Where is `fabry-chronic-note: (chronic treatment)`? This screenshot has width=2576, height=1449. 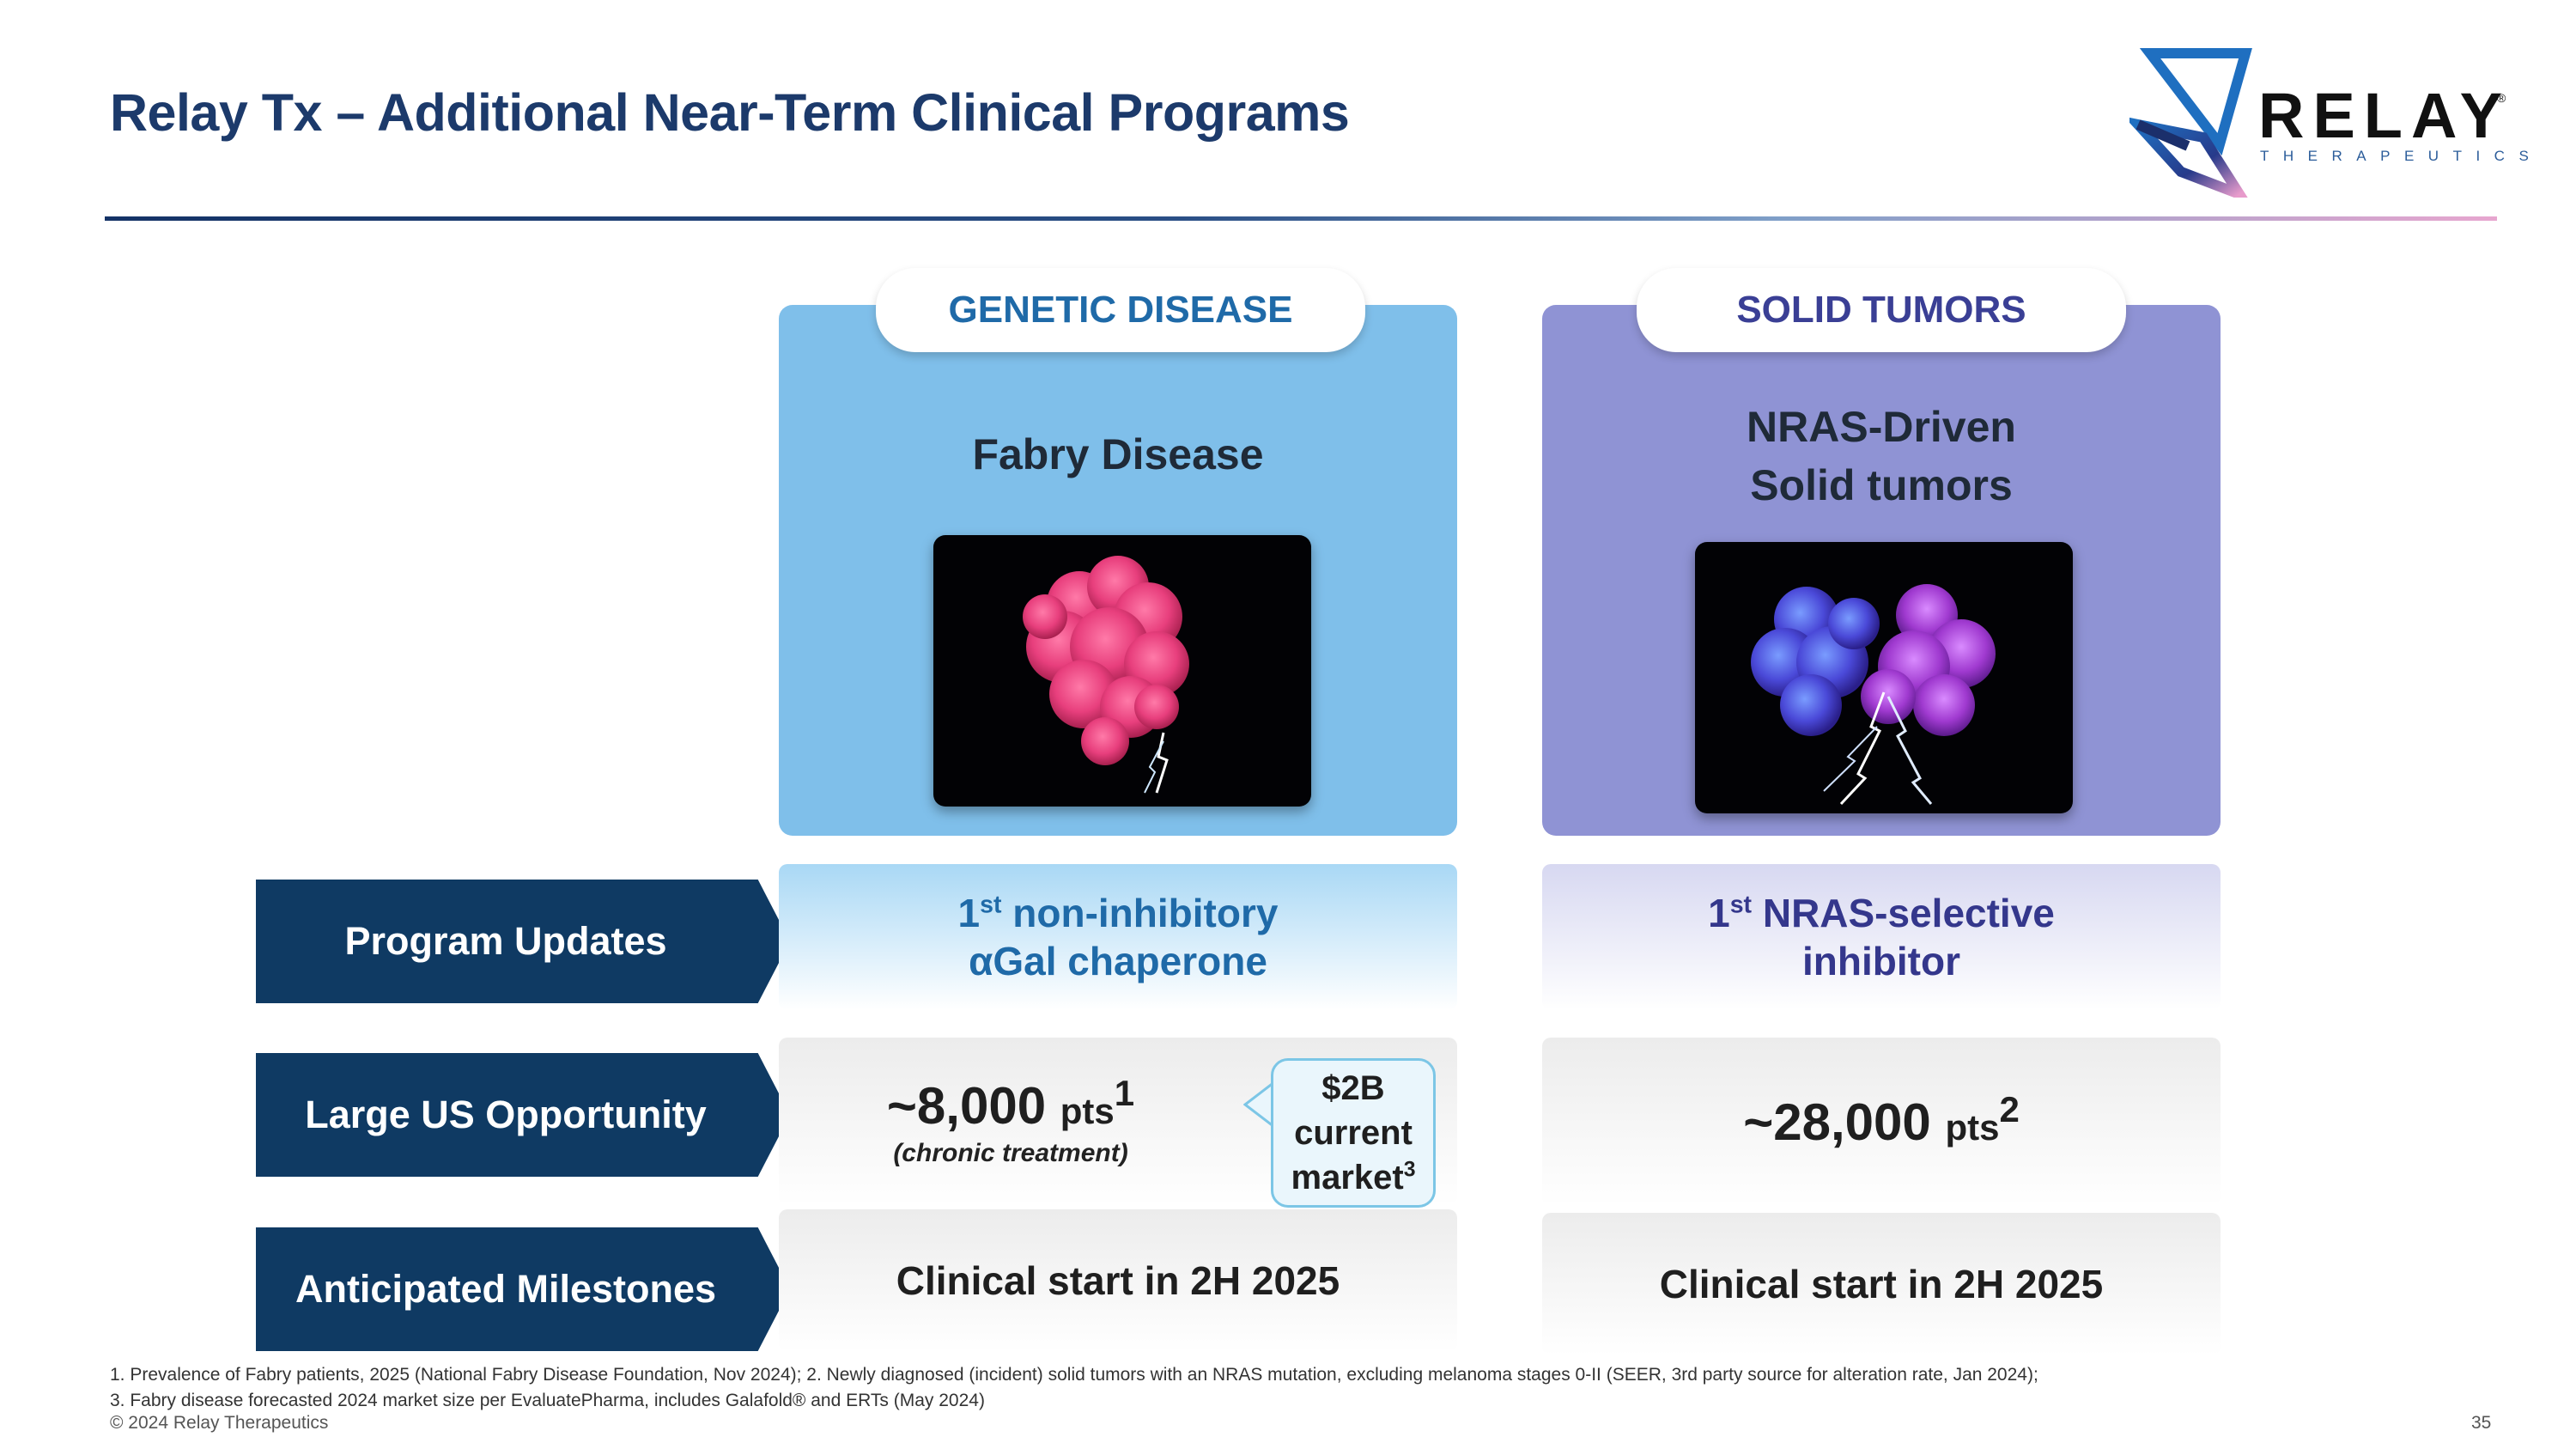 fabry-chronic-note: (chronic treatment) is located at coordinates (1010, 1152).